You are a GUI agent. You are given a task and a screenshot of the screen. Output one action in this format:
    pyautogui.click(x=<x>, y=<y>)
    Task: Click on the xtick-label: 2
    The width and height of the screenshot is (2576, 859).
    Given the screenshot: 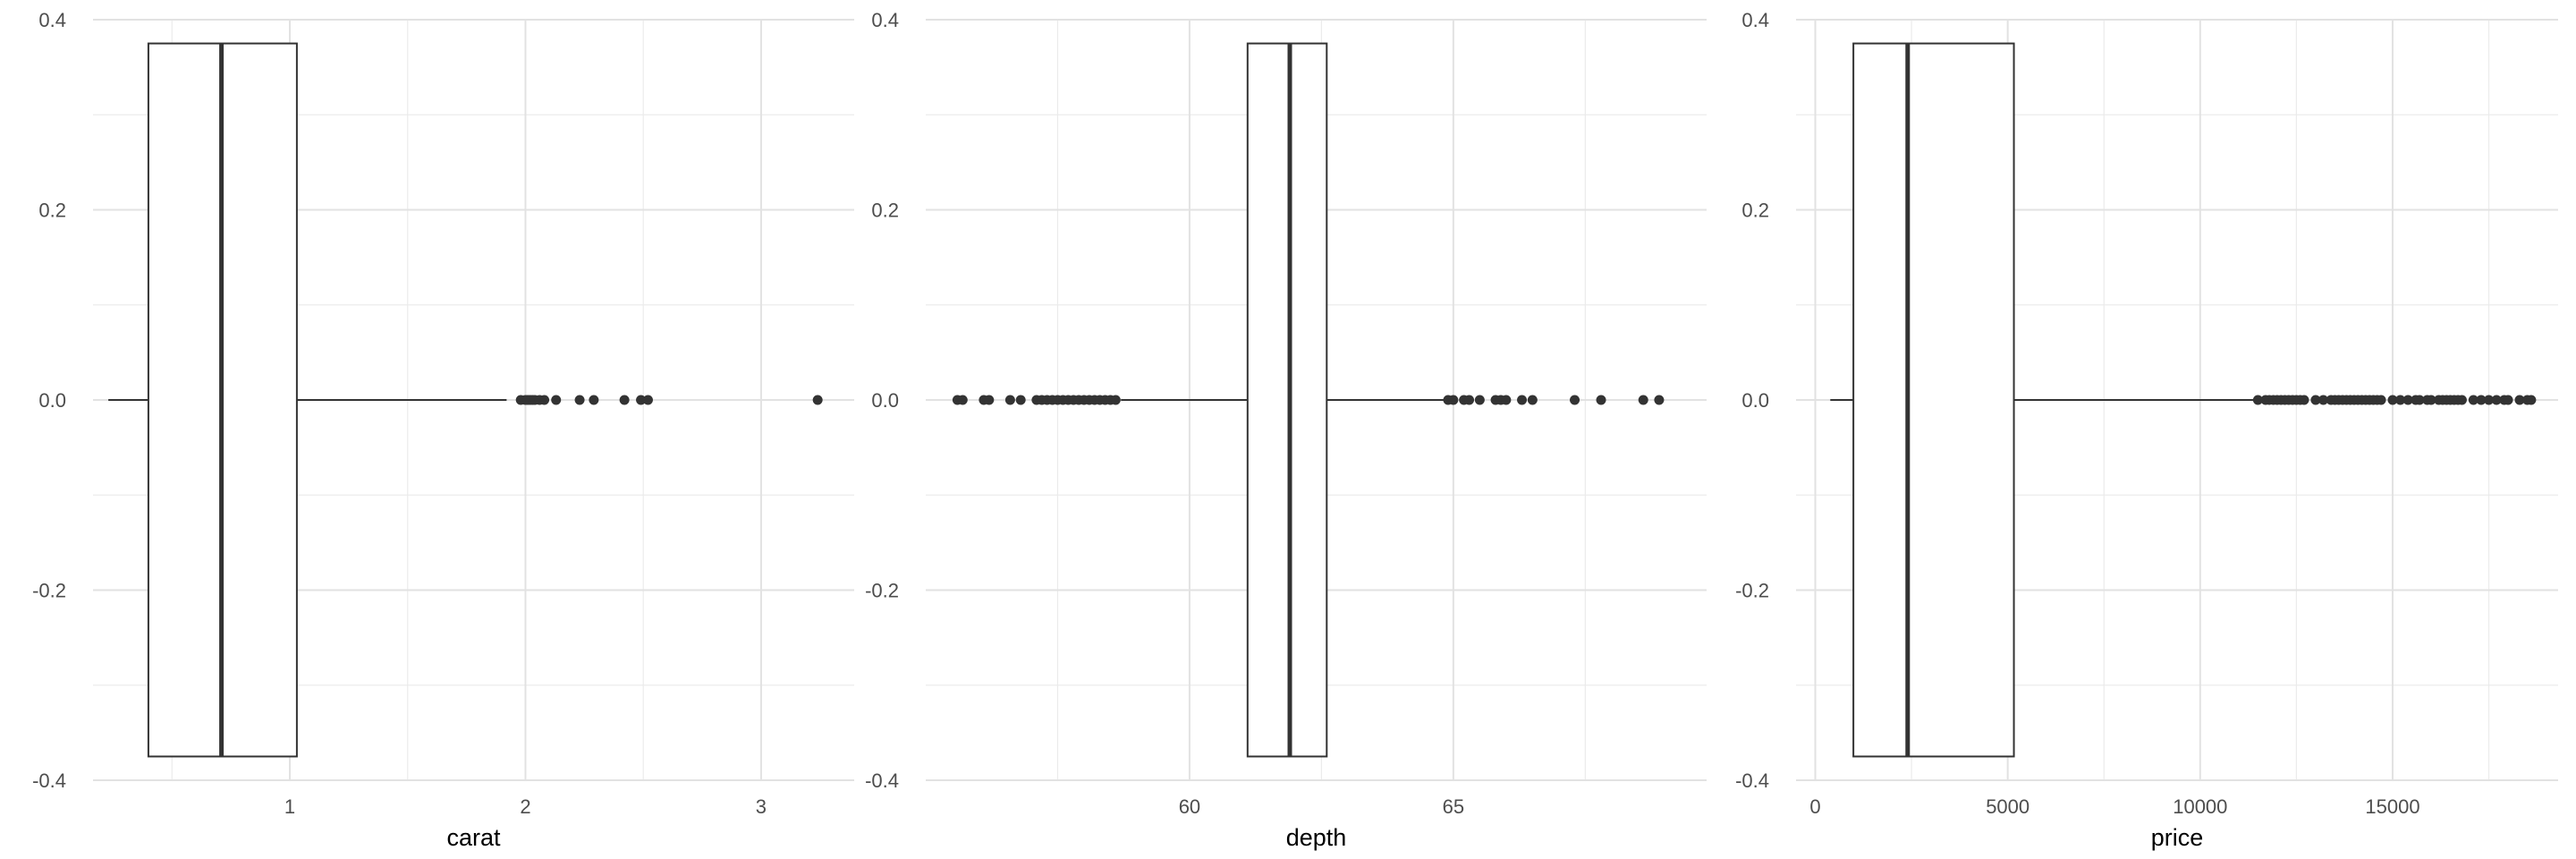 What is the action you would take?
    pyautogui.click(x=525, y=806)
    